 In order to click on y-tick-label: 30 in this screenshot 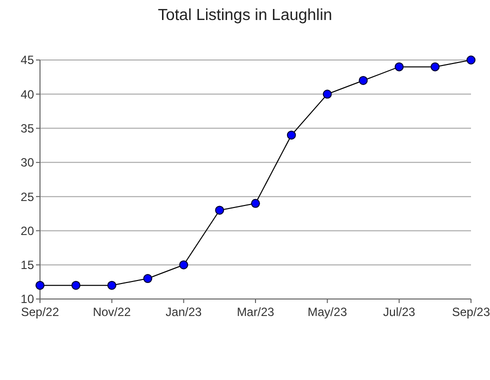, I will do `click(27, 163)`.